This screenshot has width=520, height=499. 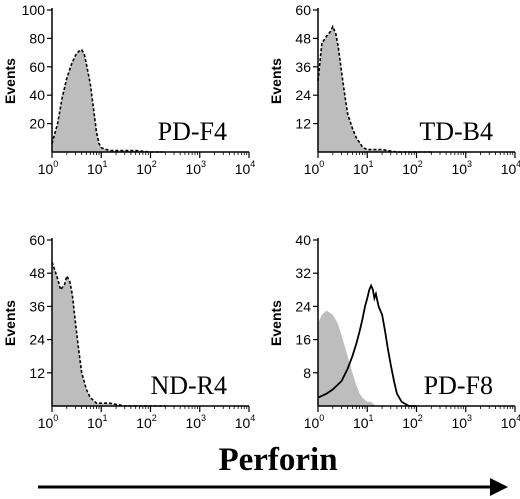 I want to click on series-2-line, so click(x=367, y=345).